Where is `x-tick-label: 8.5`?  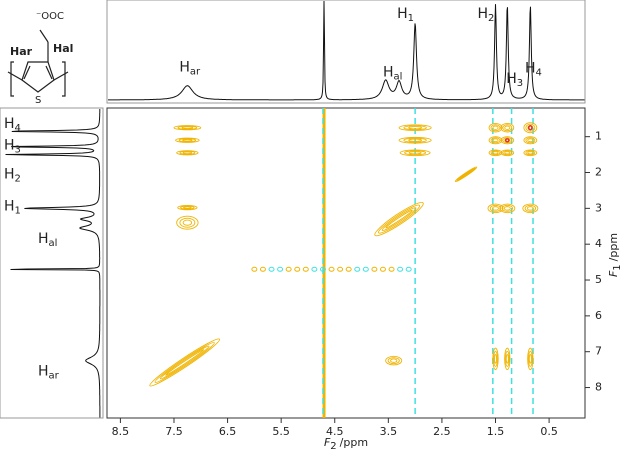 x-tick-label: 8.5 is located at coordinates (121, 431).